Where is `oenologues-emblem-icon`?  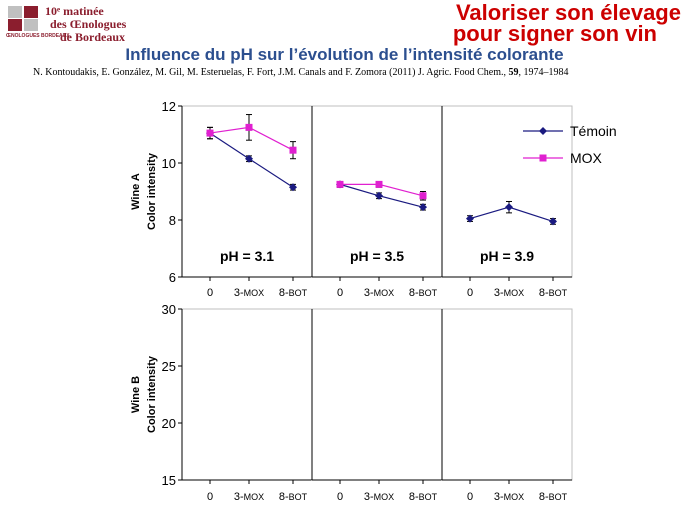 oenologues-emblem-icon is located at coordinates (23, 18).